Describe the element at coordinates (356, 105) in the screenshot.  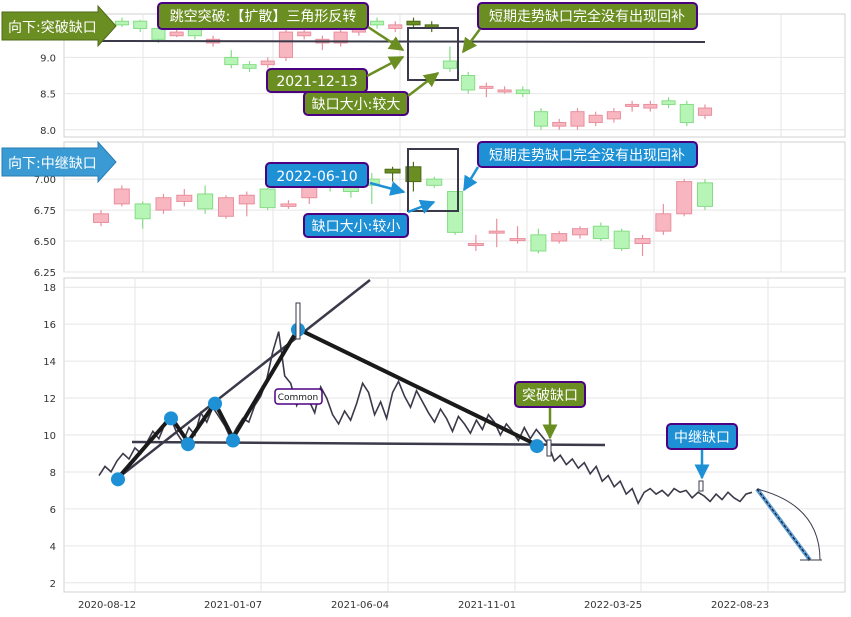
I see `top-annotation-size-text: 缺口大小:较大` at that location.